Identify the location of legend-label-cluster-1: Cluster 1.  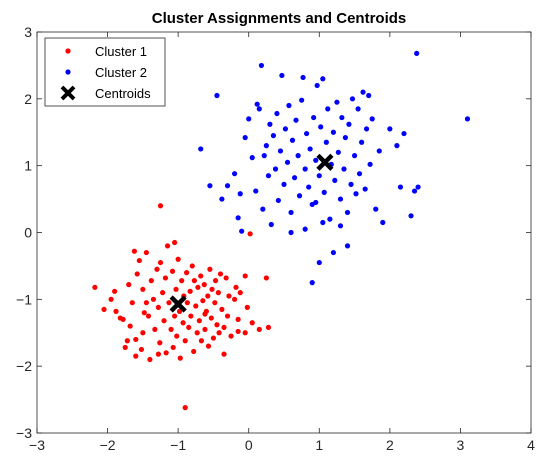
(121, 51).